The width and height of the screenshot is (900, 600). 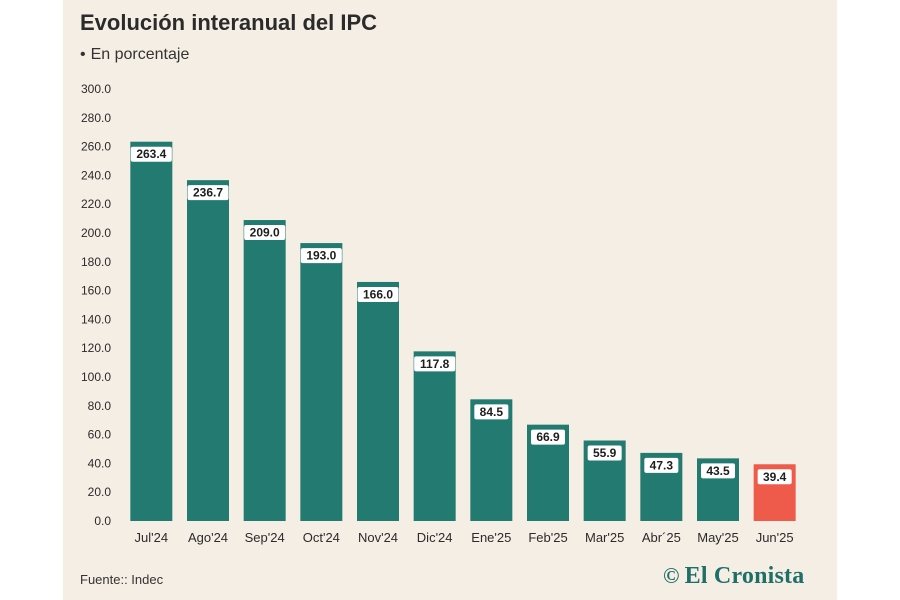 I want to click on x-tick-label: Oct'24, so click(x=321, y=537).